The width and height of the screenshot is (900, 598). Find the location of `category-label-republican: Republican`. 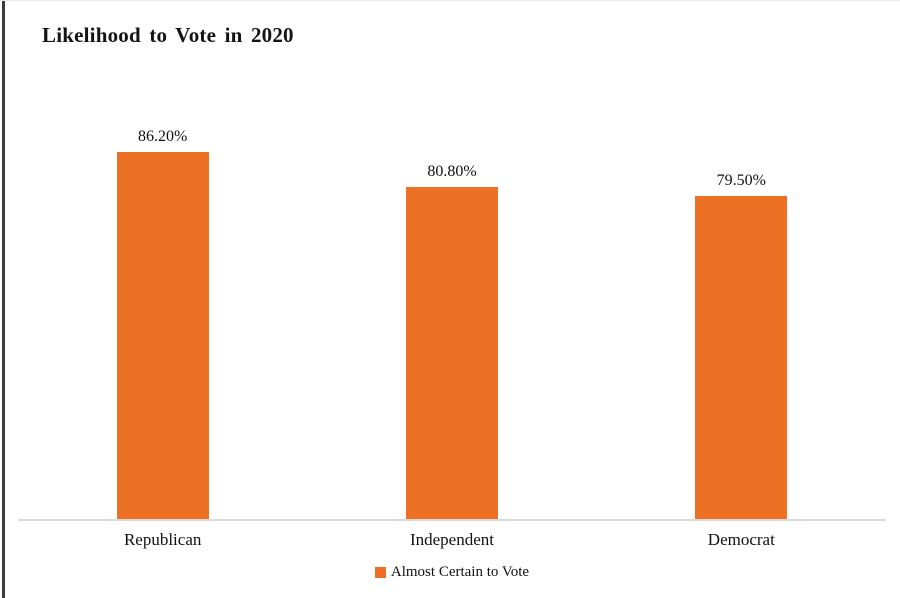

category-label-republican: Republican is located at coordinates (162, 539).